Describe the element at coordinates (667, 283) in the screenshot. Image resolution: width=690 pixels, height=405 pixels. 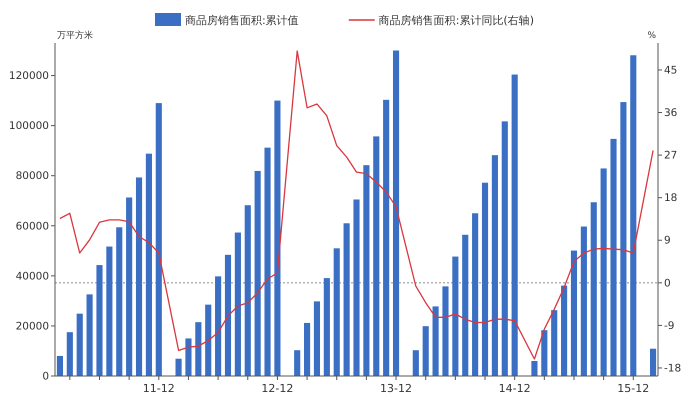
I see `y2-tick-label: 0` at that location.